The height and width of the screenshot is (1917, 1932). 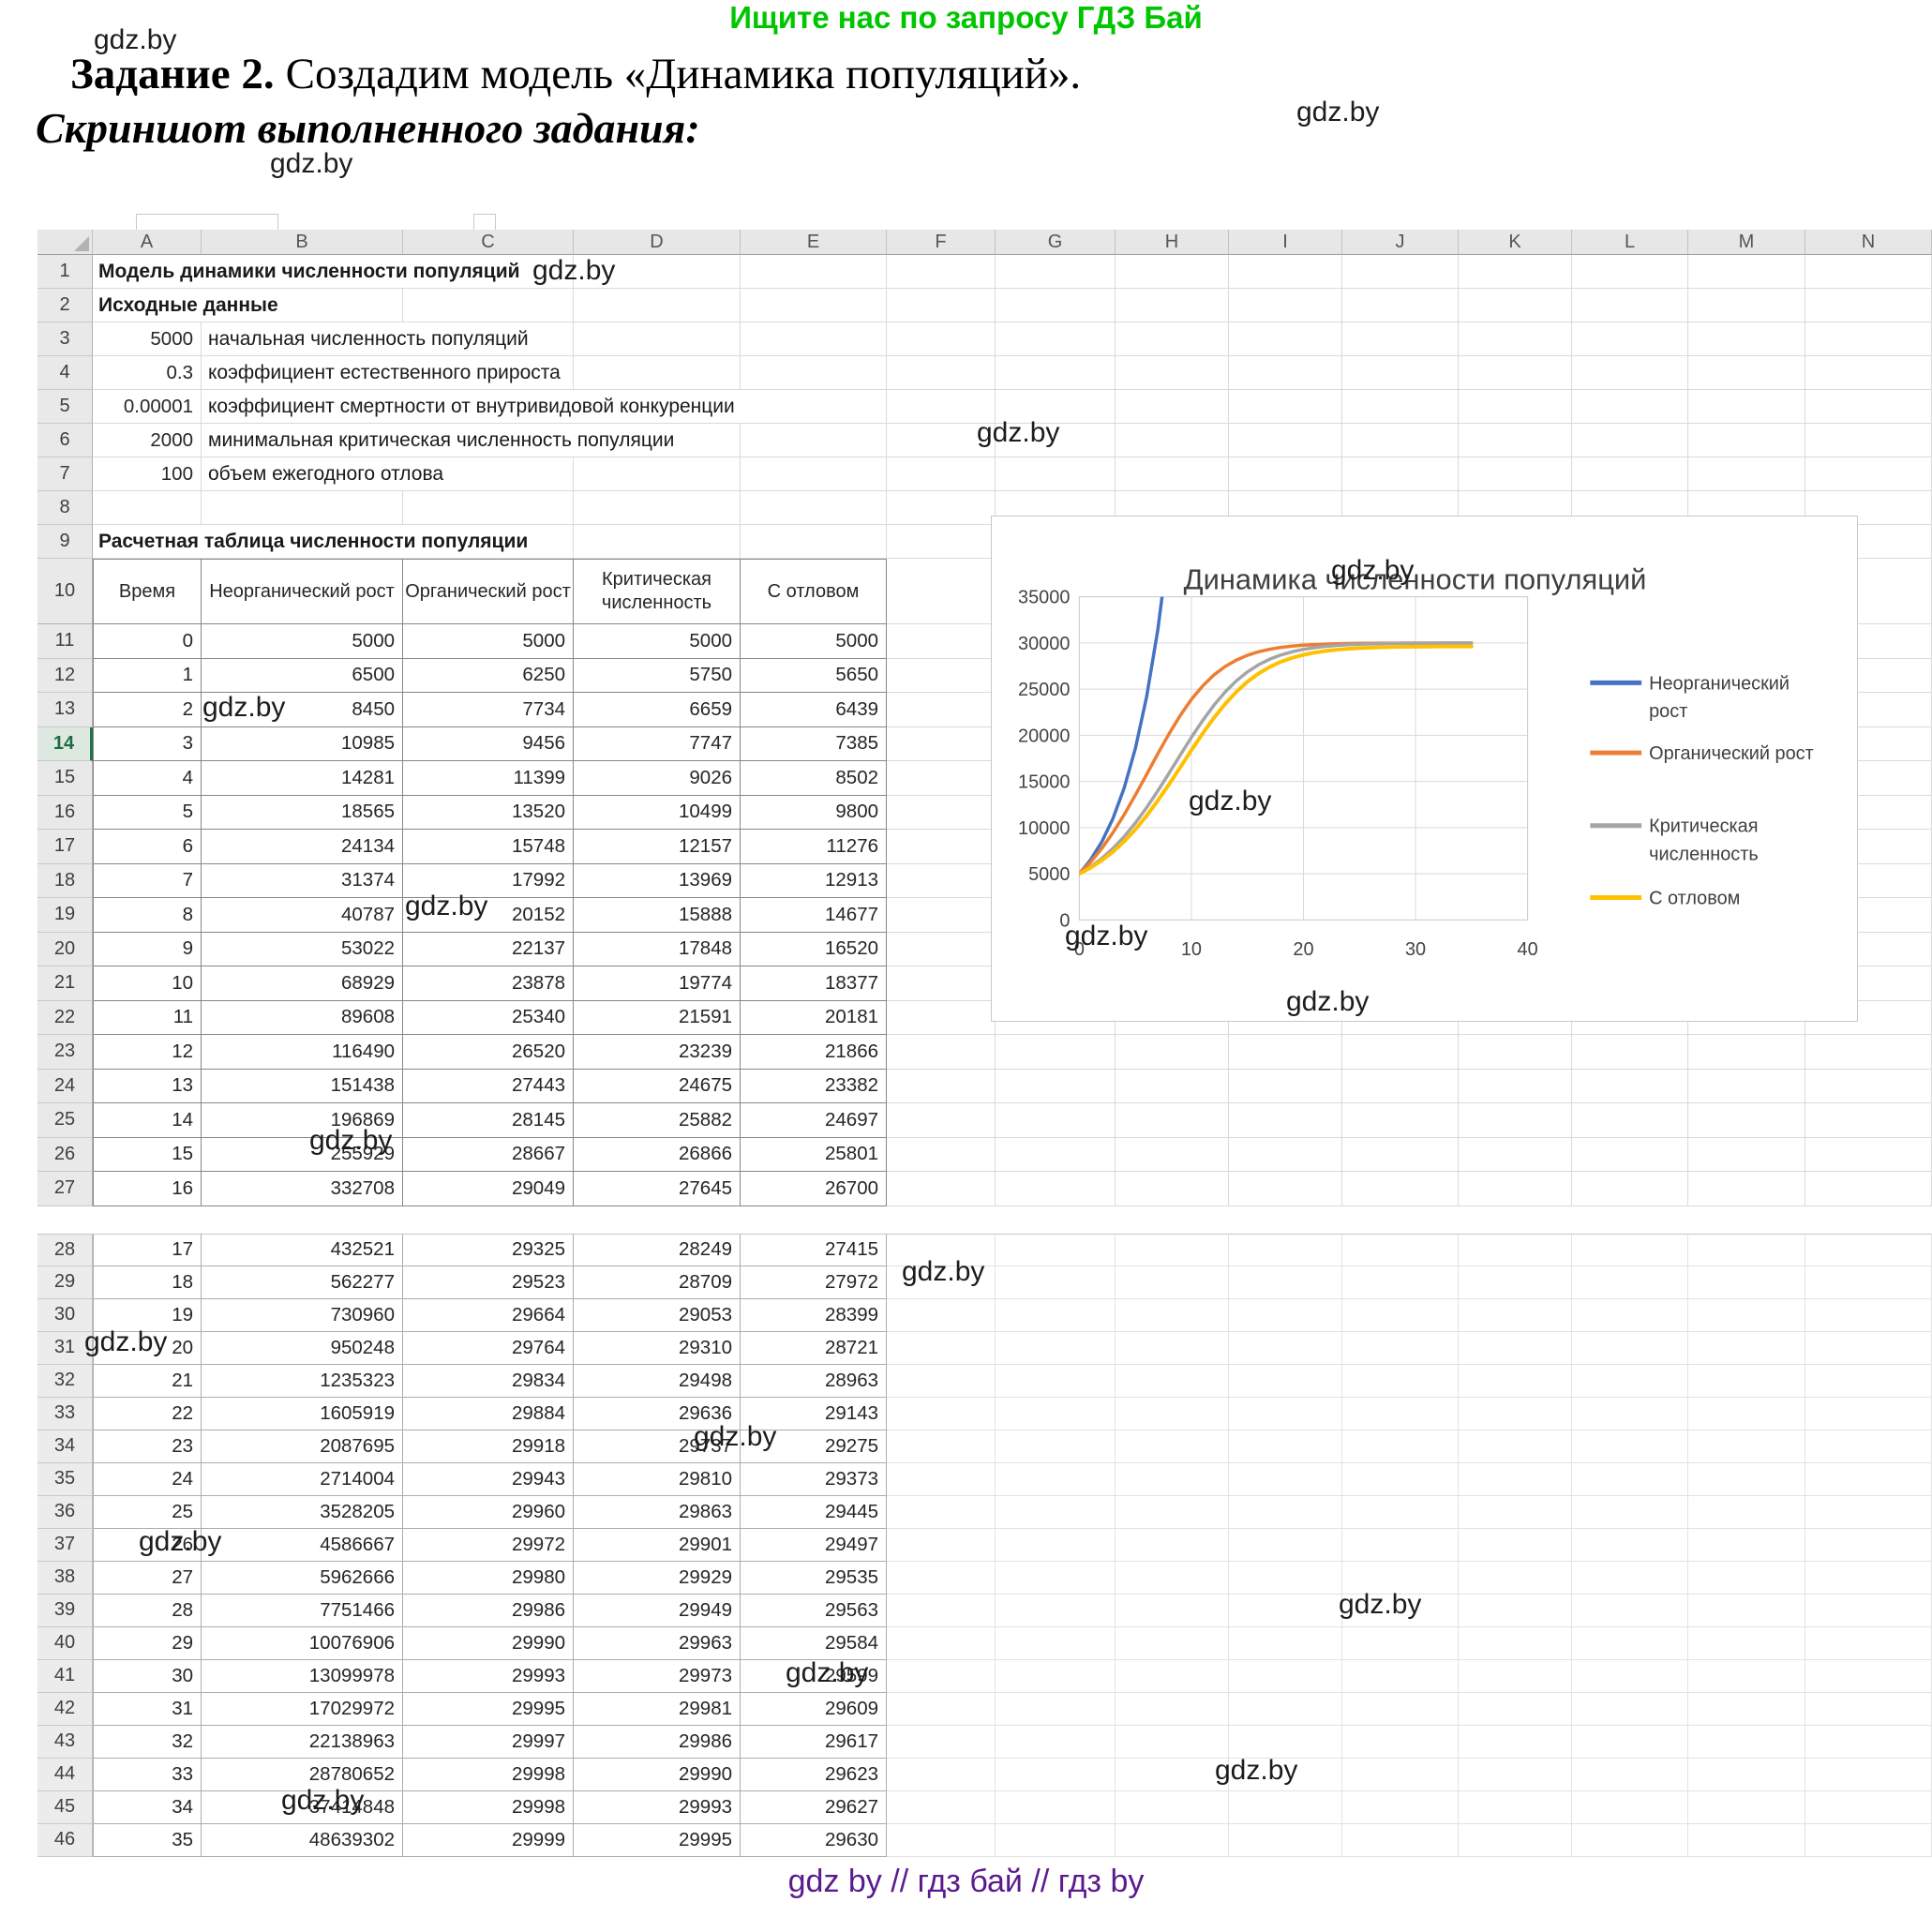 What do you see at coordinates (147, 983) in the screenshot?
I see `cell: 10` at bounding box center [147, 983].